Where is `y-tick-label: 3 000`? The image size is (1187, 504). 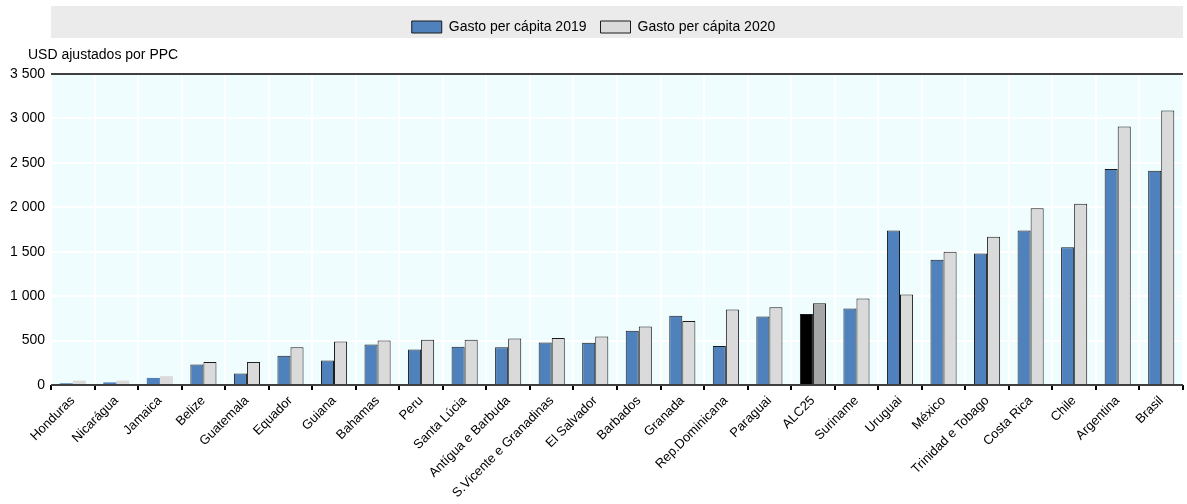
y-tick-label: 3 000 is located at coordinates (27, 117).